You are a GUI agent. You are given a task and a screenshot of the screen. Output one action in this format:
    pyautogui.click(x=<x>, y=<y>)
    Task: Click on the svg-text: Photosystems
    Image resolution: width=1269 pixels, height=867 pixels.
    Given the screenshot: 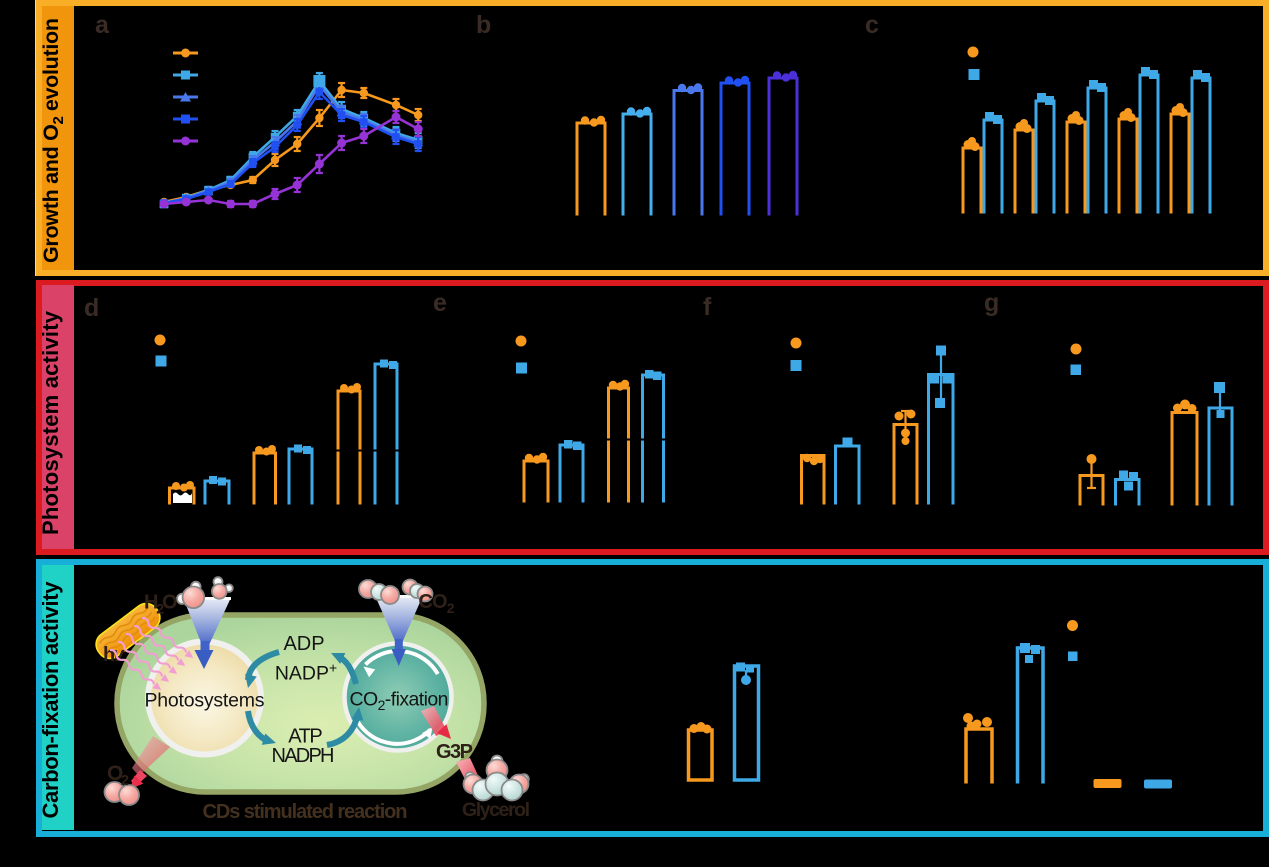 What is the action you would take?
    pyautogui.click(x=205, y=701)
    